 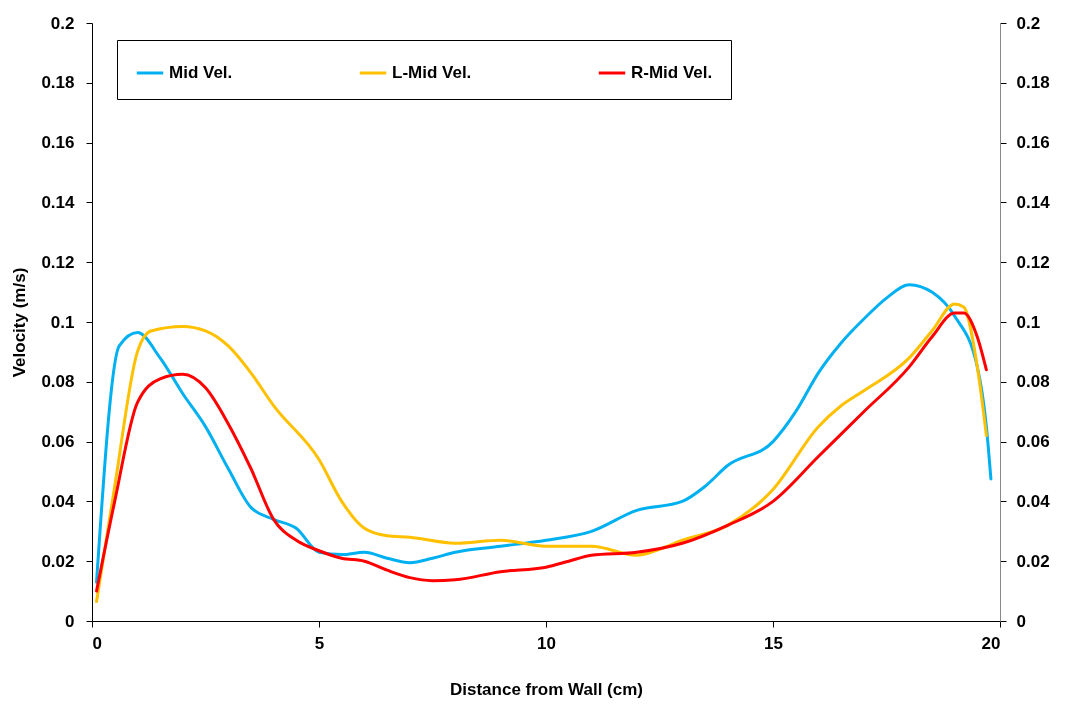 What do you see at coordinates (546, 689) in the screenshot?
I see `x-axis-title: Distance from Wall (cm)` at bounding box center [546, 689].